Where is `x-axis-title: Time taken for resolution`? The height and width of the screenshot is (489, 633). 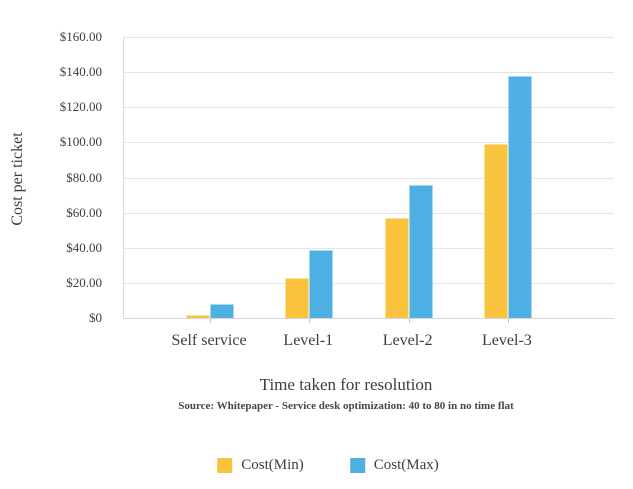
x-axis-title: Time taken for resolution is located at coordinates (346, 384).